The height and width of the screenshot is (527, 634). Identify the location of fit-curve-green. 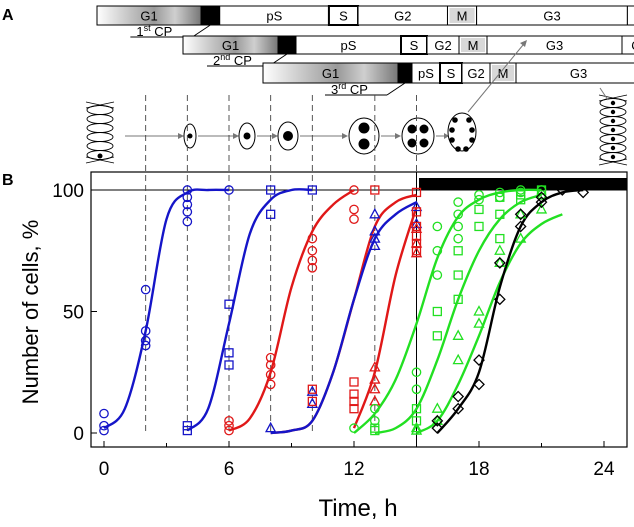
(447, 311).